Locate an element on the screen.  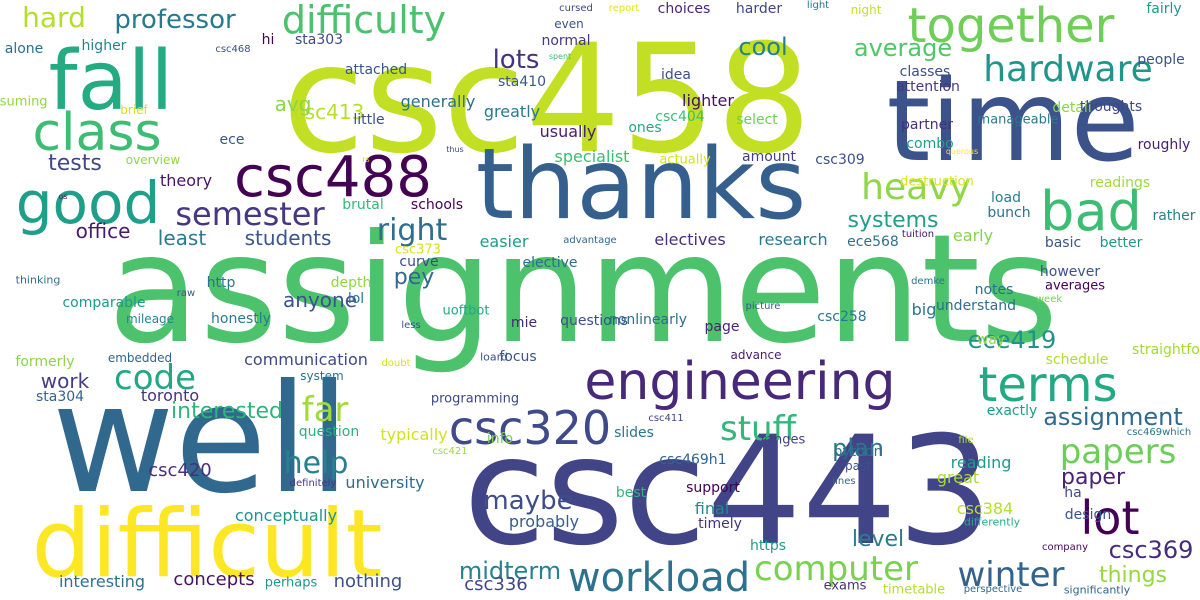
word-exams: exams is located at coordinates (845, 586).